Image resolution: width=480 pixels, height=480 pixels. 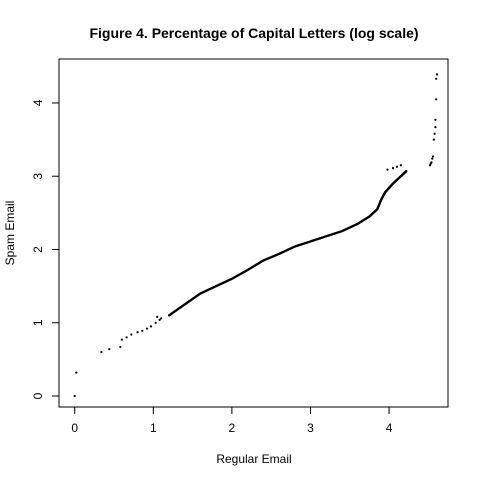 What do you see at coordinates (232, 428) in the screenshot?
I see `x-tick-label: 2` at bounding box center [232, 428].